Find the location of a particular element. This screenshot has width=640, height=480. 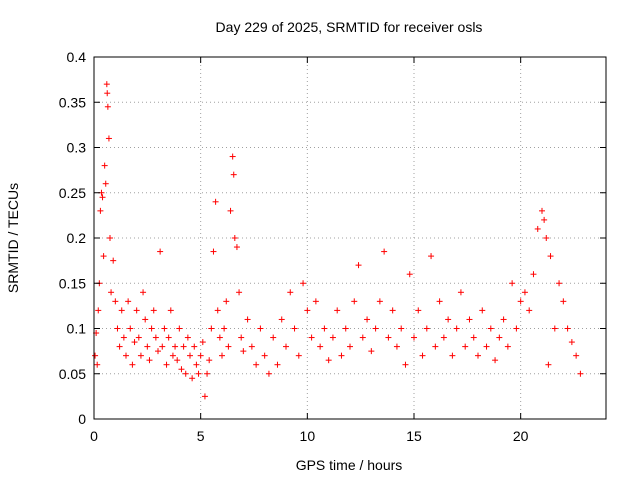

y-tick-label: 0.05 is located at coordinates (72, 374).